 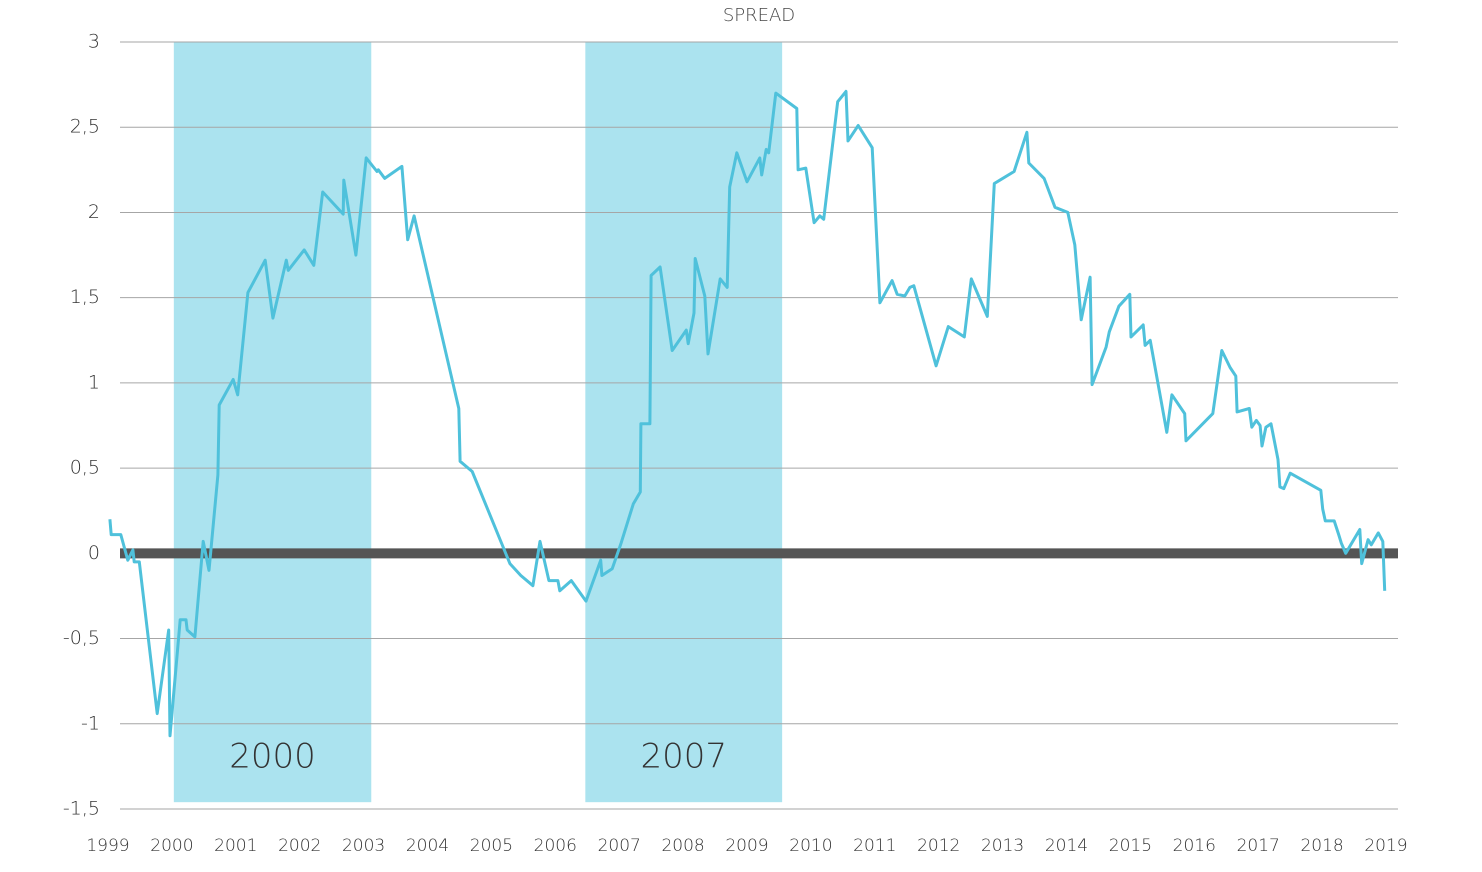 I want to click on x-tick-label: 2013, so click(x=1002, y=846).